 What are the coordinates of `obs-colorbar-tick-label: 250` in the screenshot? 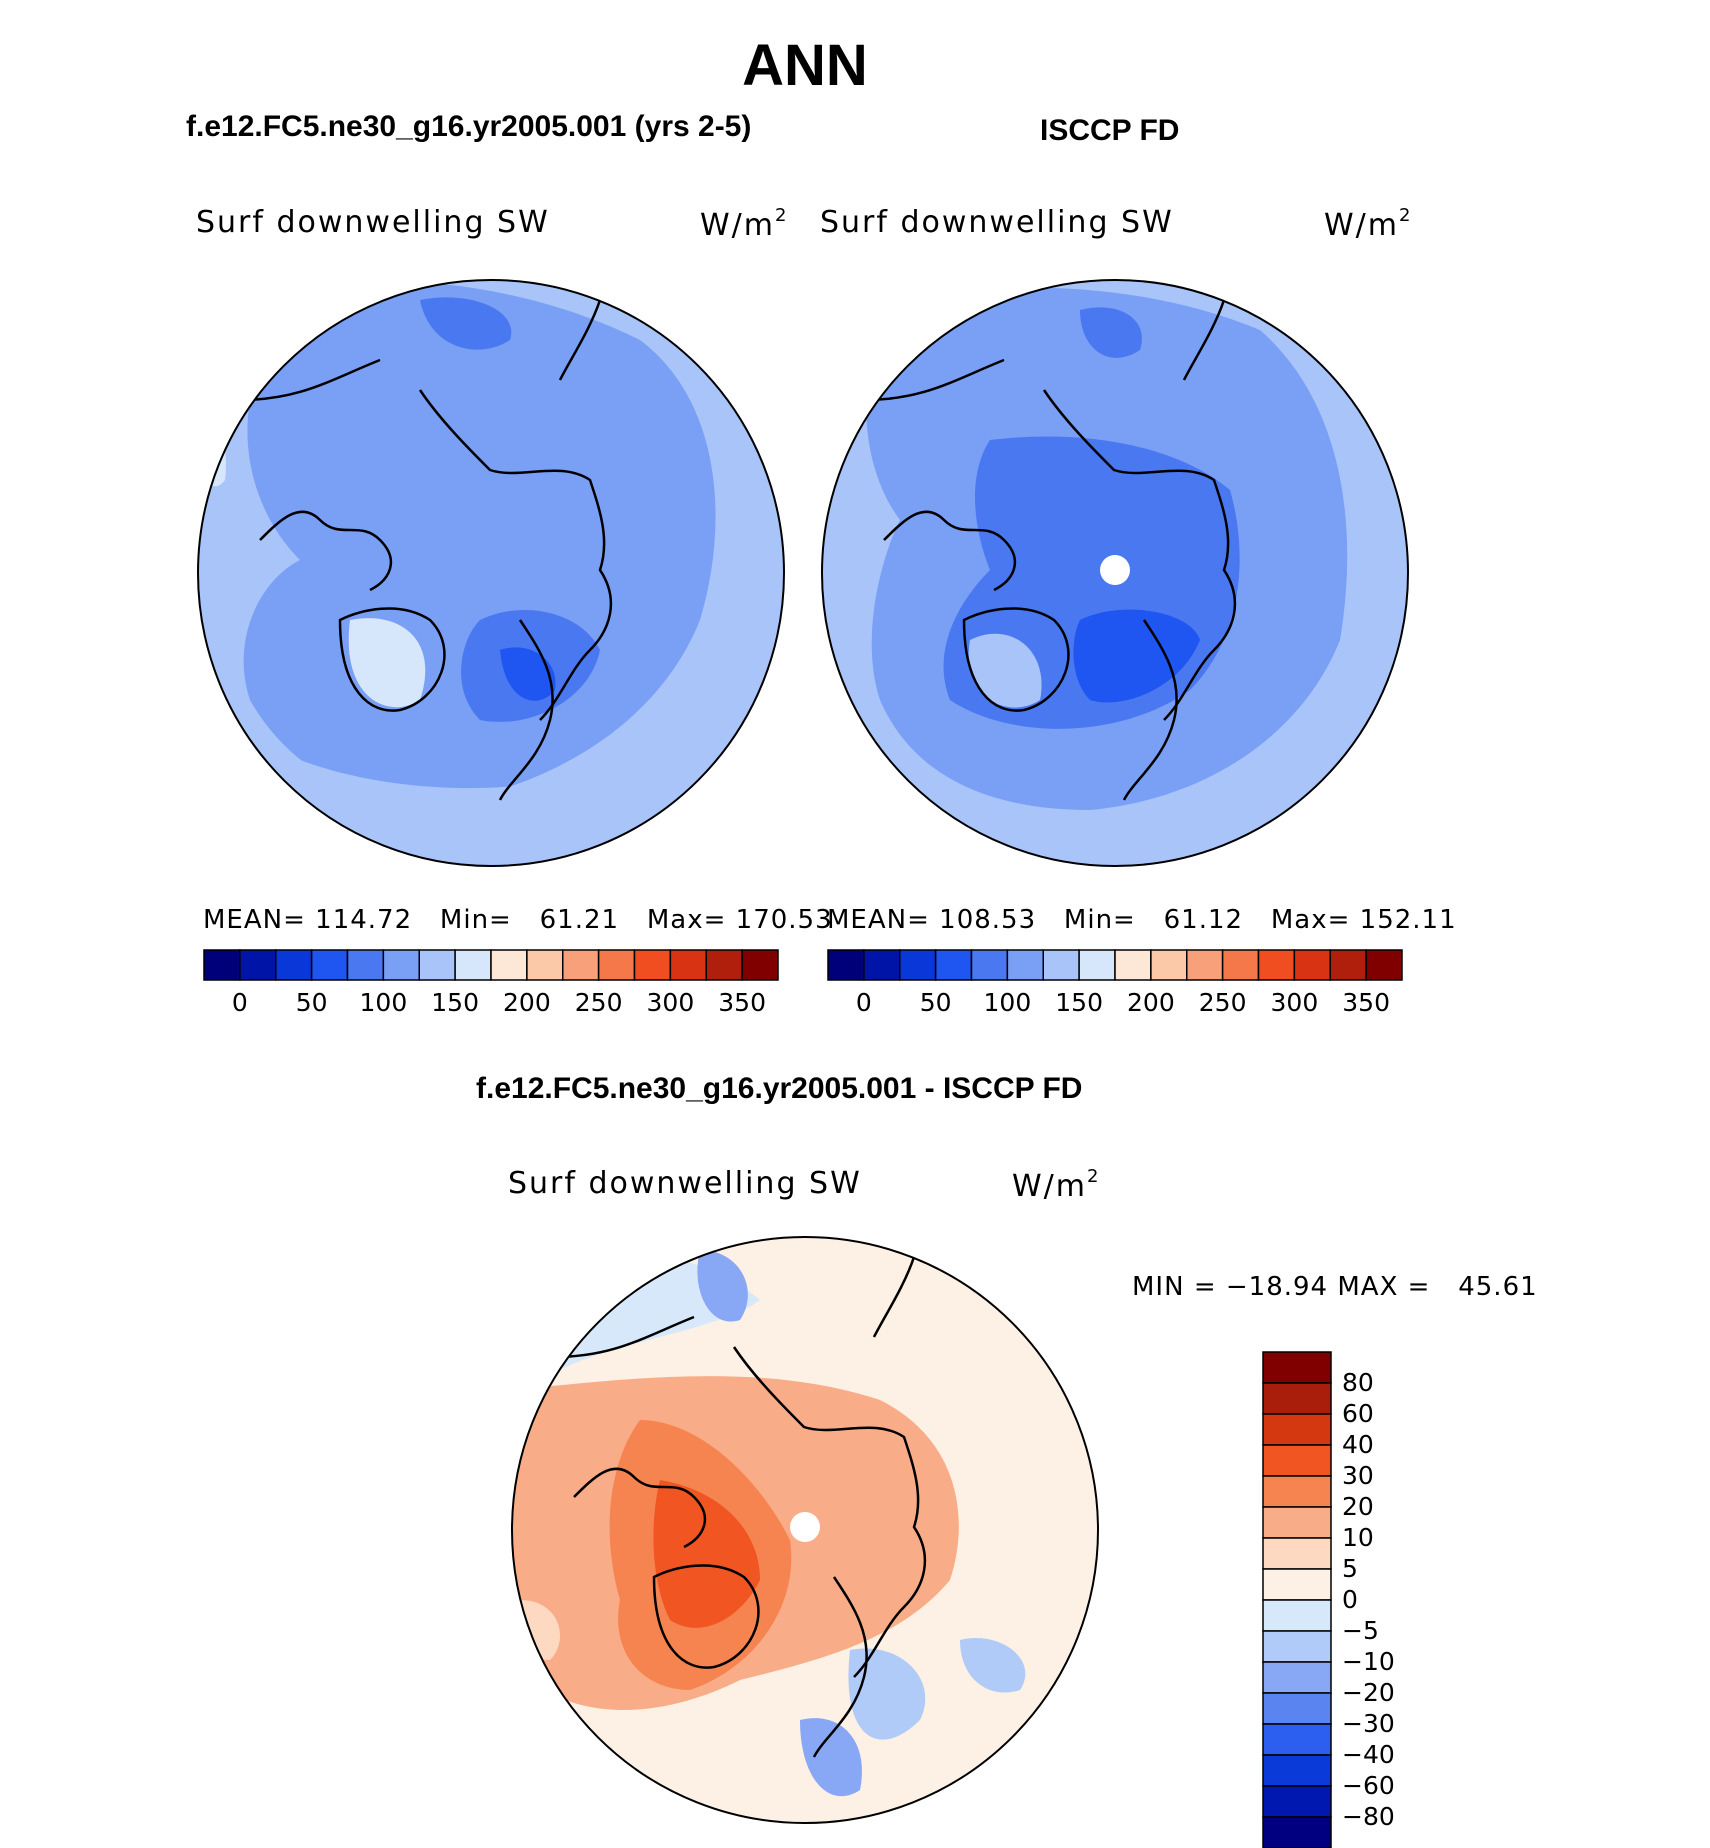 It's located at (1222, 1002).